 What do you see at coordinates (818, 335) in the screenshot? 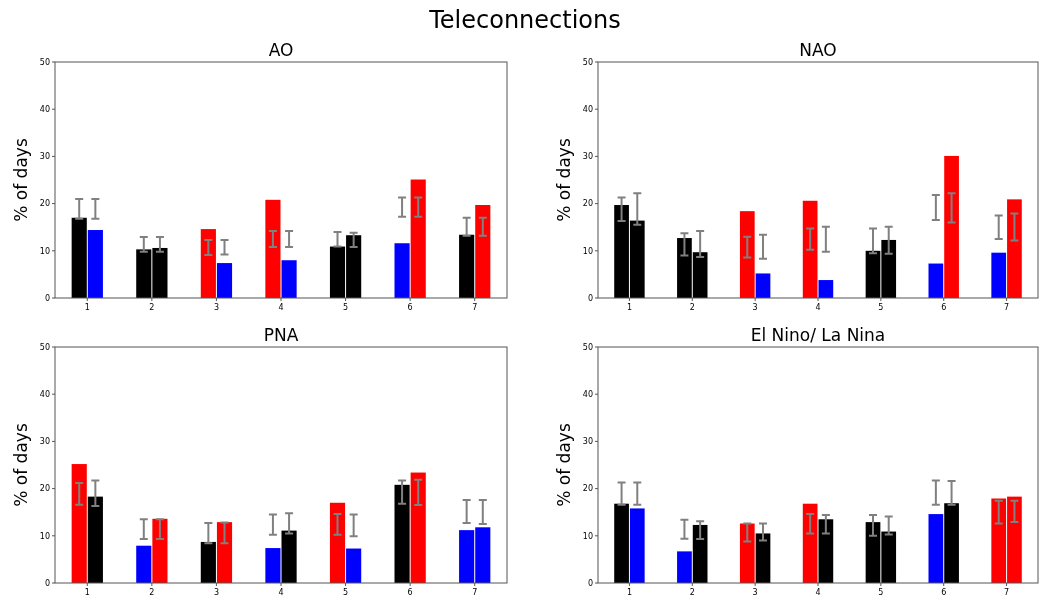
I see `chart-title: El Nino/ La Nina` at bounding box center [818, 335].